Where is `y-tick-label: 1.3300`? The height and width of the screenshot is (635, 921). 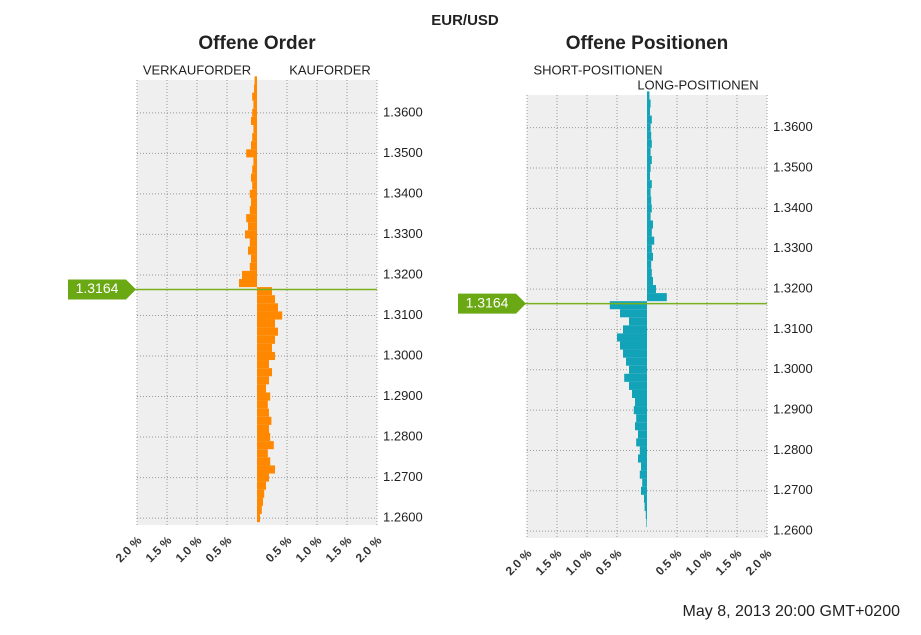
y-tick-label: 1.3300 is located at coordinates (793, 247).